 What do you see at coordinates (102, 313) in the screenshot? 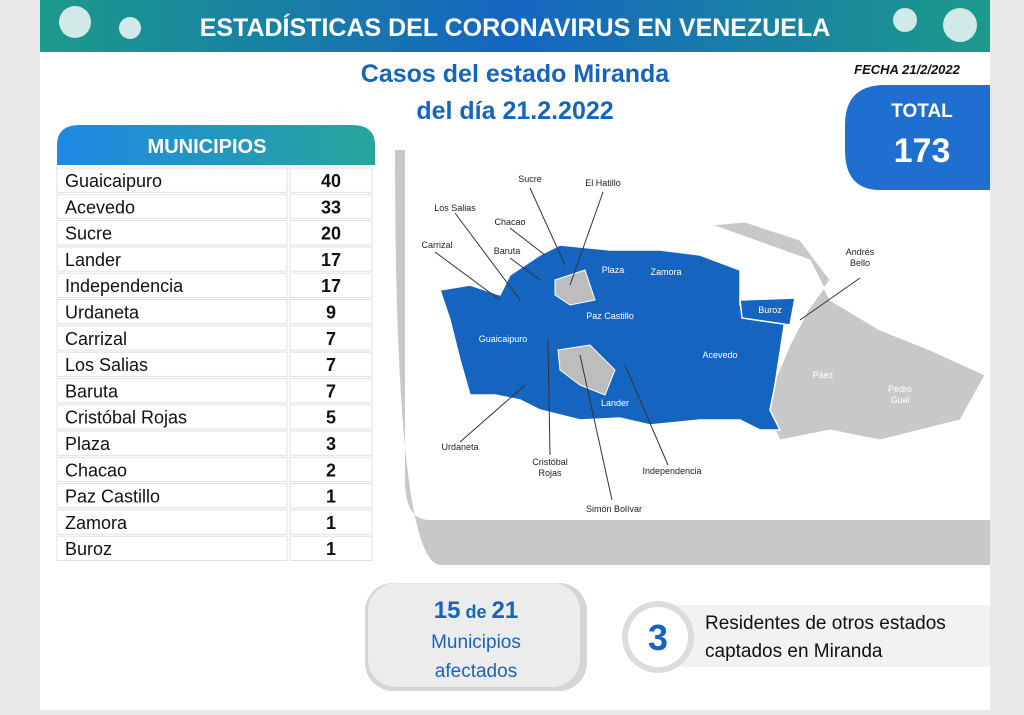
I see `municipio-name: Urdaneta` at bounding box center [102, 313].